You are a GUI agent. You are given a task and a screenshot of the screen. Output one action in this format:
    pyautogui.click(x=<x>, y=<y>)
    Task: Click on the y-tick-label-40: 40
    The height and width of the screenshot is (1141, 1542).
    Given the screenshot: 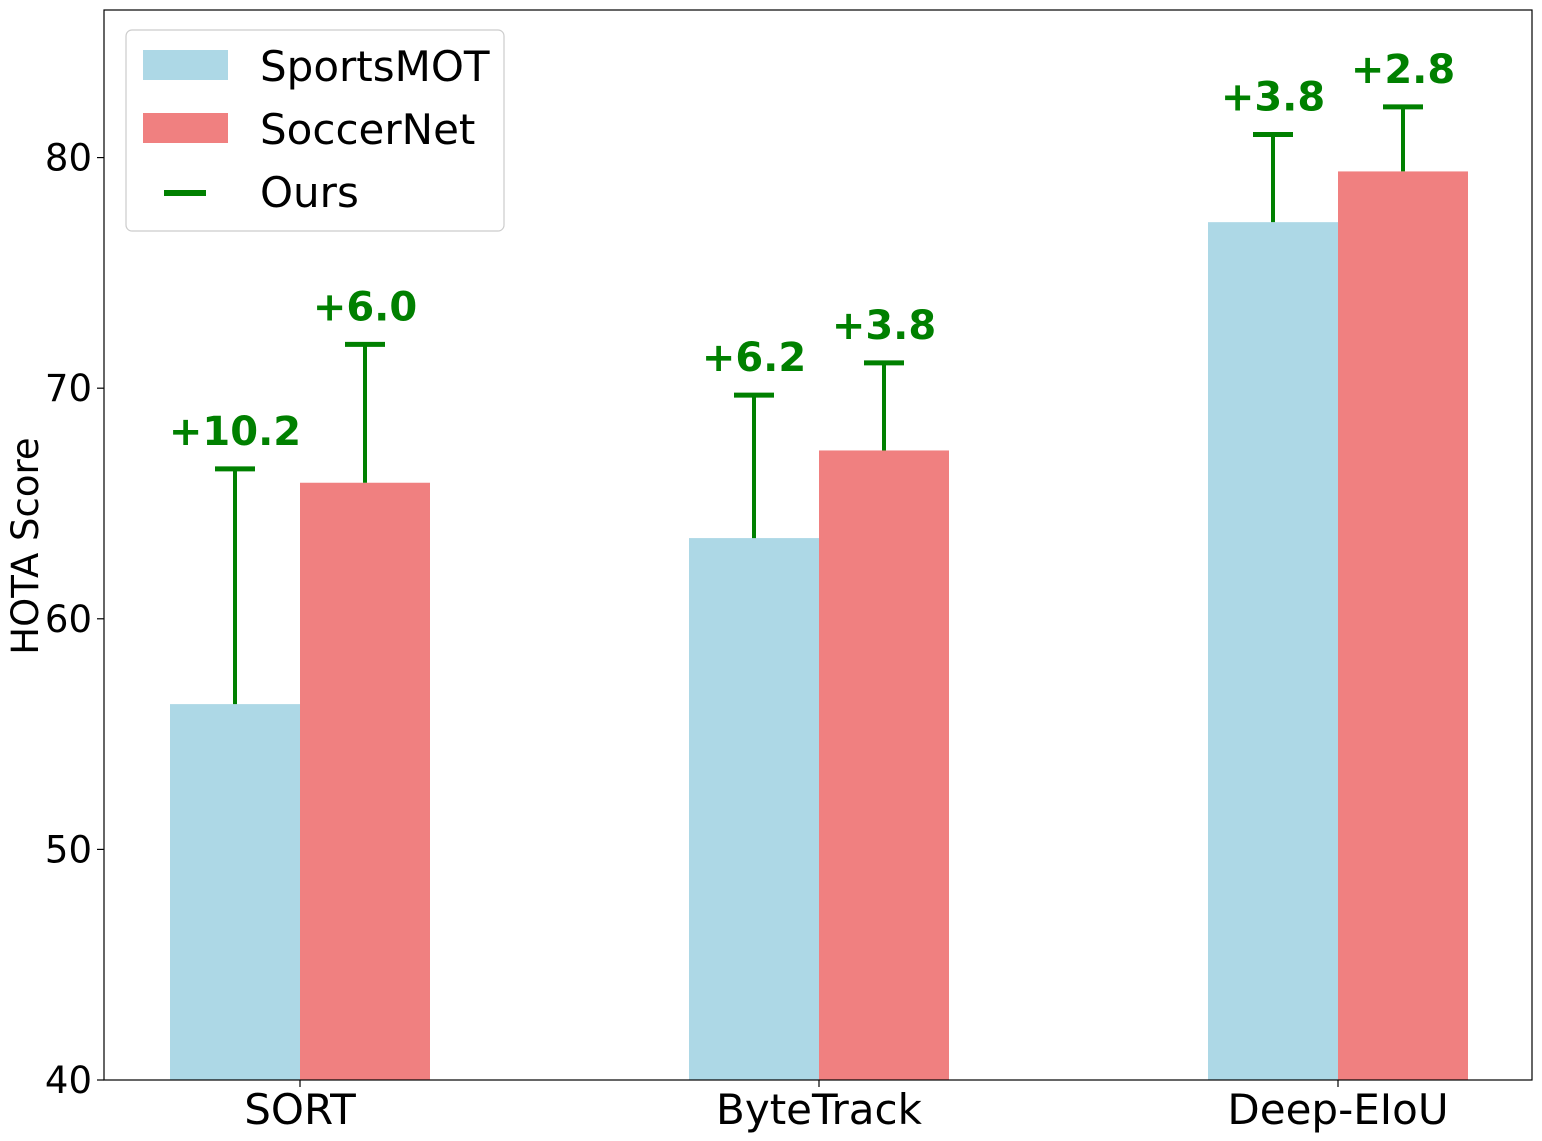 What is the action you would take?
    pyautogui.click(x=68, y=1080)
    